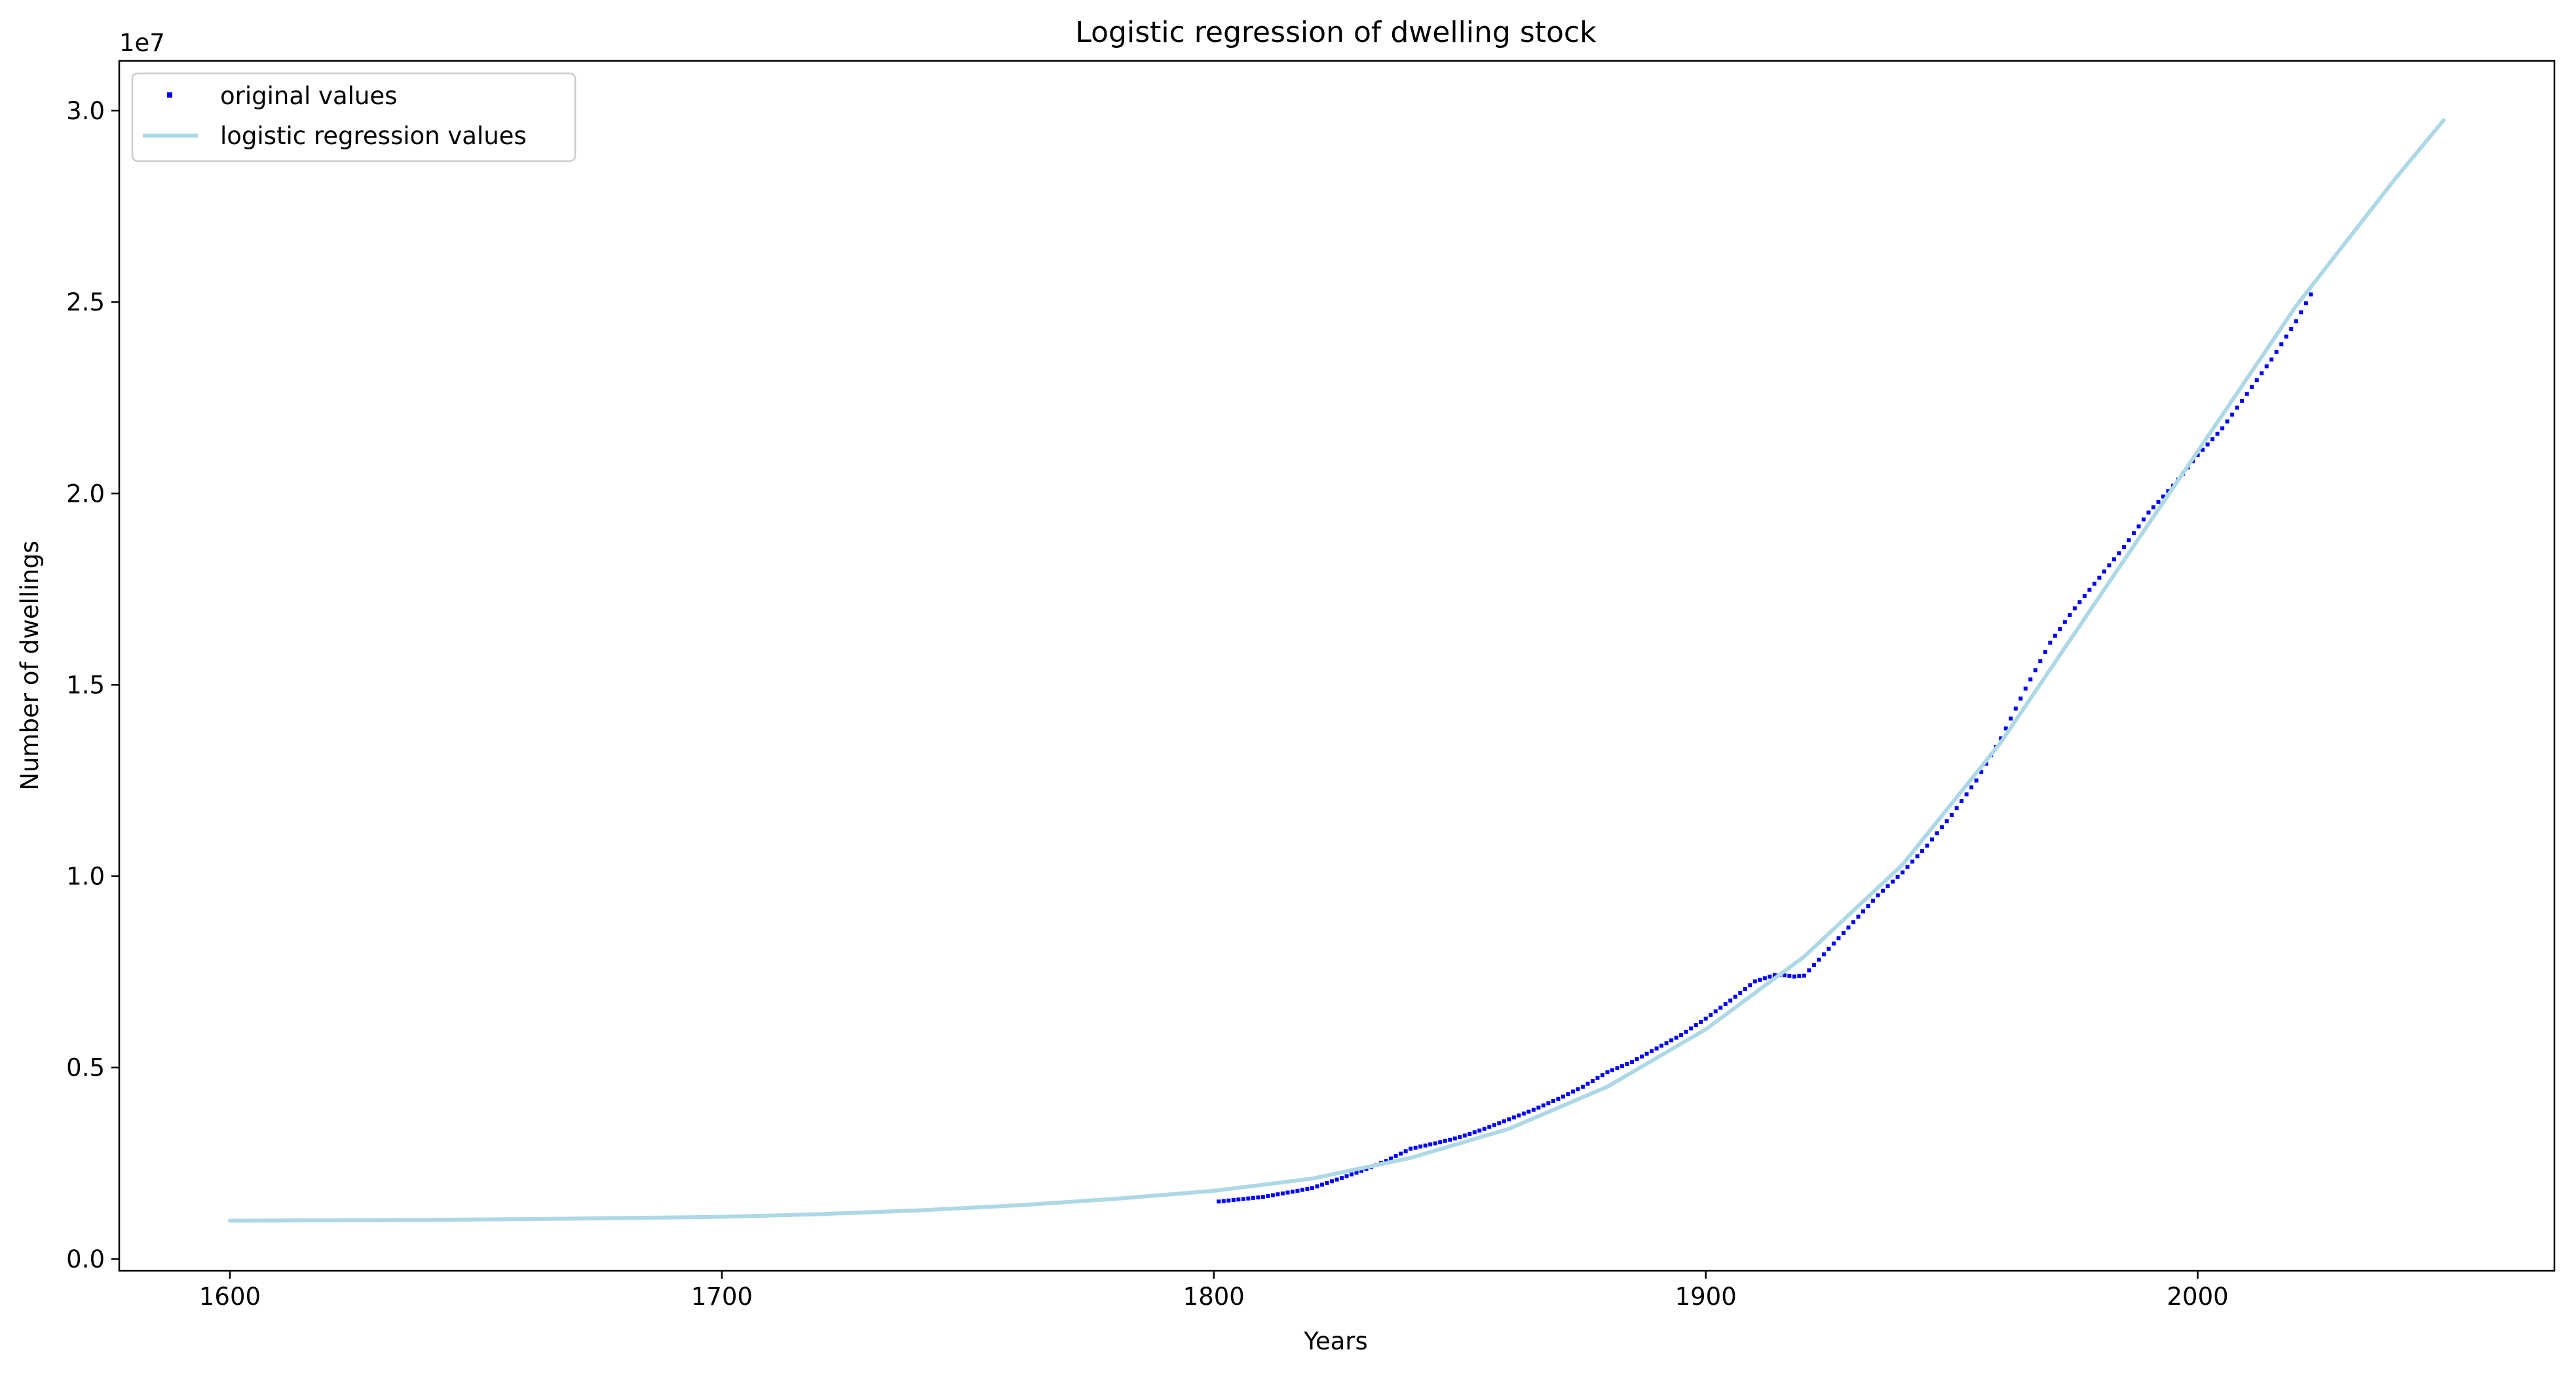 This screenshot has width=2576, height=1373. I want to click on chart-title: Logistic regression of dwelling stock, so click(1336, 32).